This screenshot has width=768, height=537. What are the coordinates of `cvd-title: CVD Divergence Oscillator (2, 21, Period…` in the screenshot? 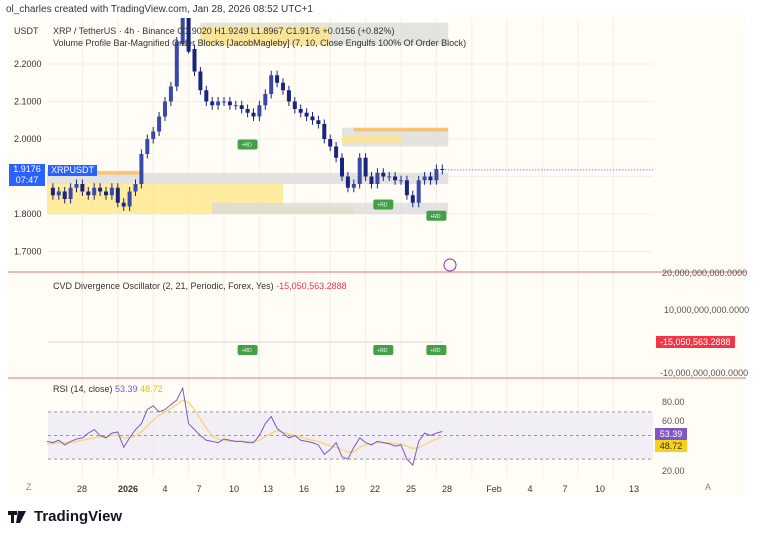 It's located at (163, 286).